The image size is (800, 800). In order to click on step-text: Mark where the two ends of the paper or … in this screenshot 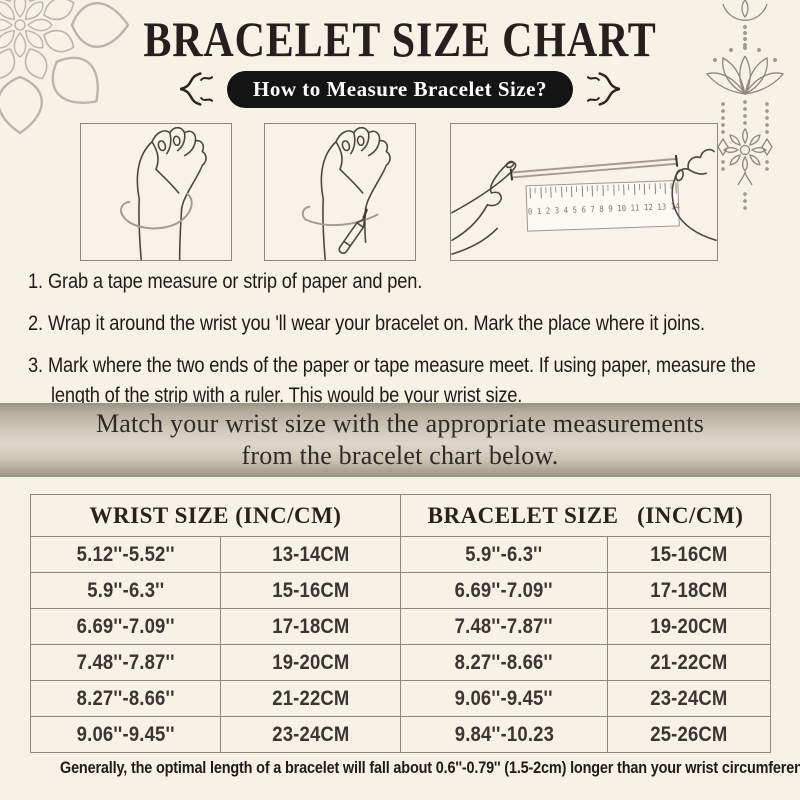, I will do `click(402, 380)`.